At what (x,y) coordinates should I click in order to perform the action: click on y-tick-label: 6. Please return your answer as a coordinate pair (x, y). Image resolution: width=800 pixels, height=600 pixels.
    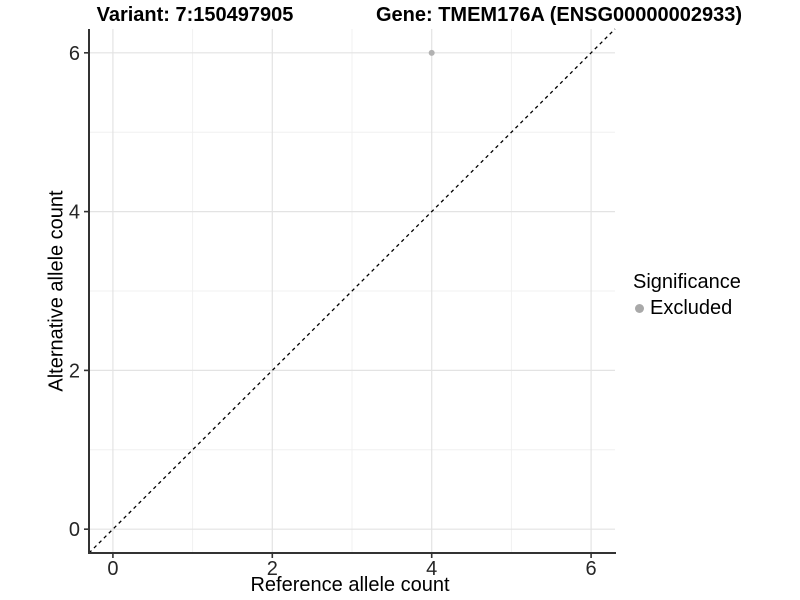
    Looking at the image, I should click on (74, 54).